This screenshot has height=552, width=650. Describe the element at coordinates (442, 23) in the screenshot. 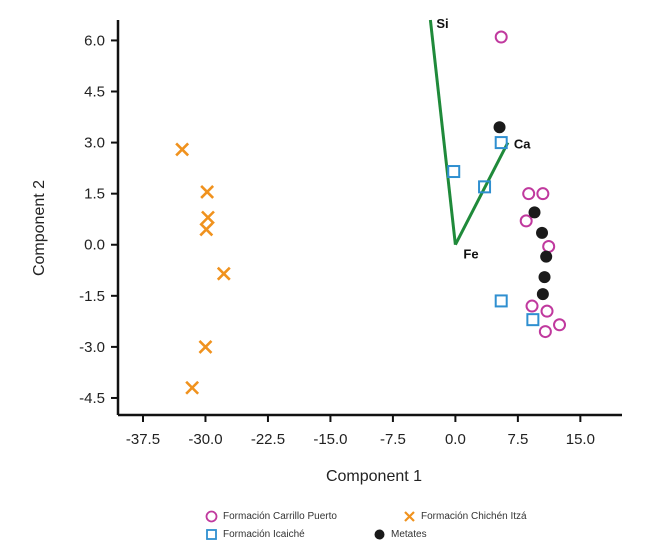

I see `vector-label-si: Si` at that location.